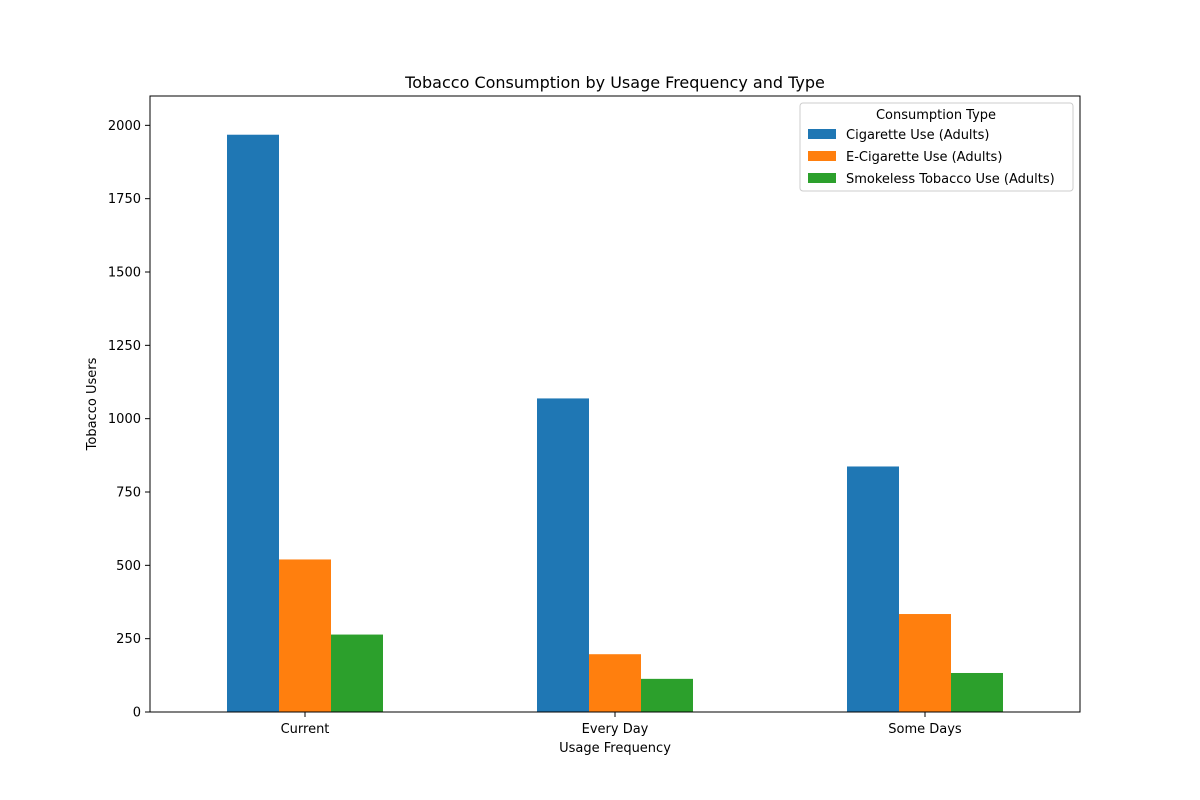  Describe the element at coordinates (924, 157) in the screenshot. I see `legend-label: E-Cigarette Use (Adults)` at that location.